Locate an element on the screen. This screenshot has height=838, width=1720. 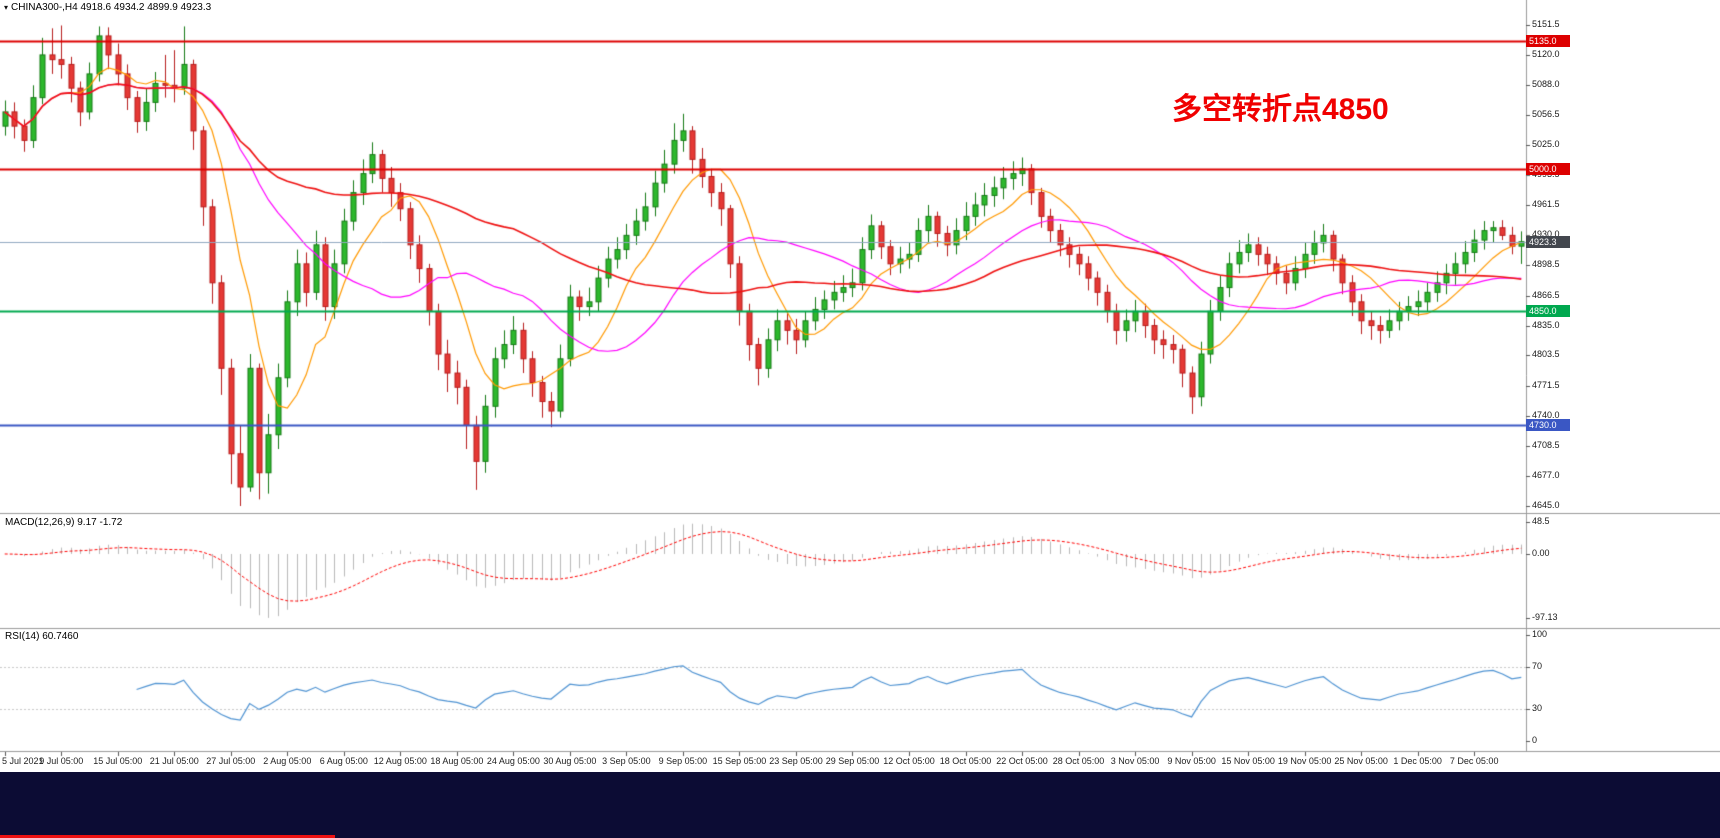
macd-tick-label: 48.5 is located at coordinates (1541, 521).